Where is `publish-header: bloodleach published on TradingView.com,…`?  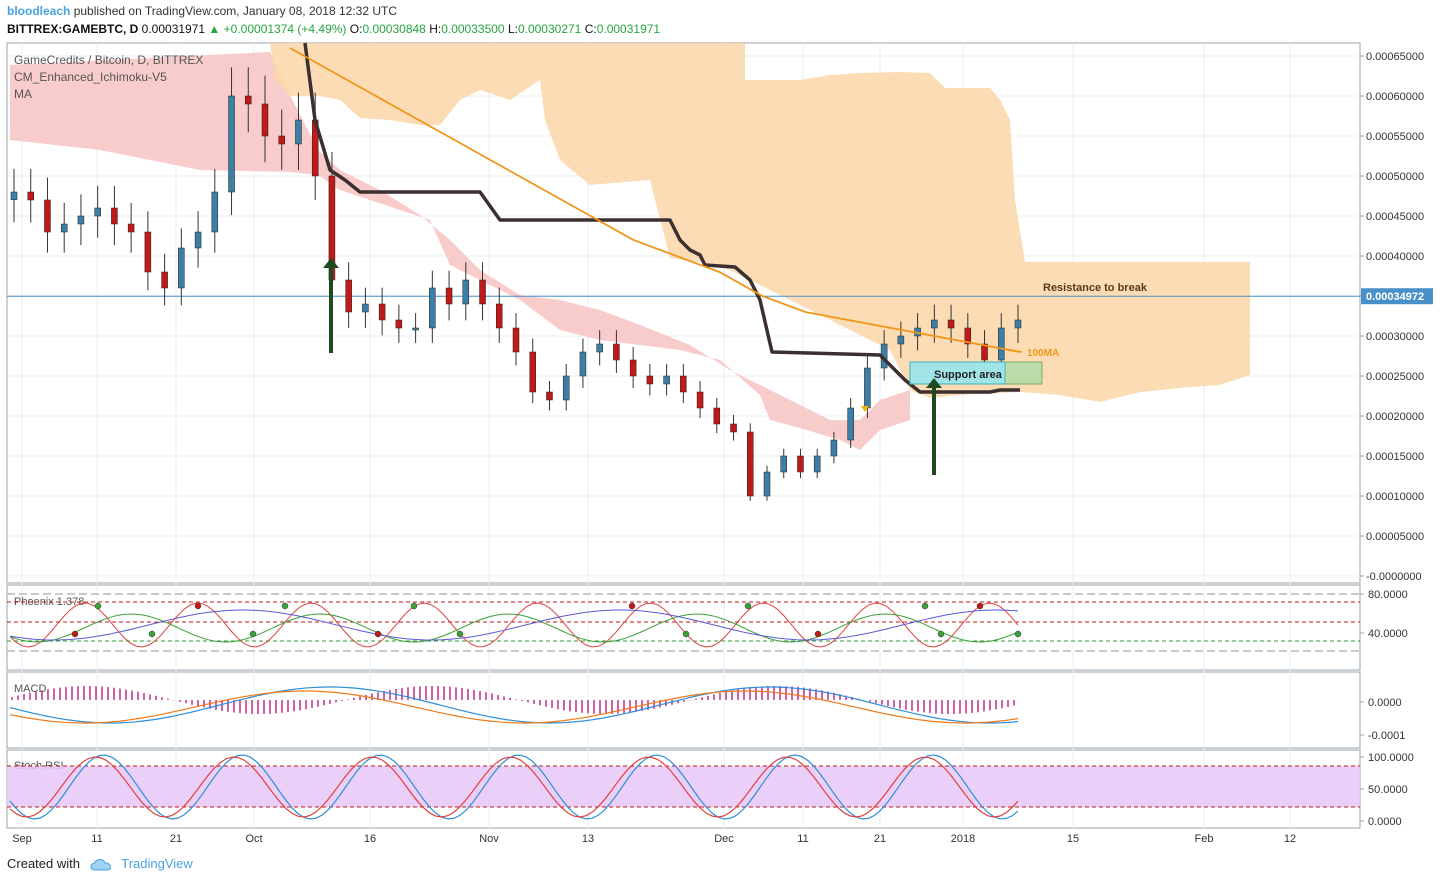
publish-header: bloodleach published on TradingView.com,… is located at coordinates (202, 11).